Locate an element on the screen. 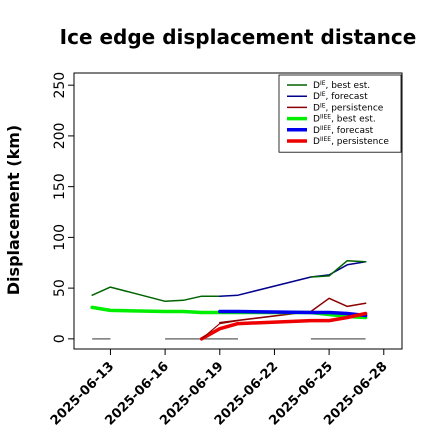  legend-label: DIIEE, best est. is located at coordinates (344, 119).